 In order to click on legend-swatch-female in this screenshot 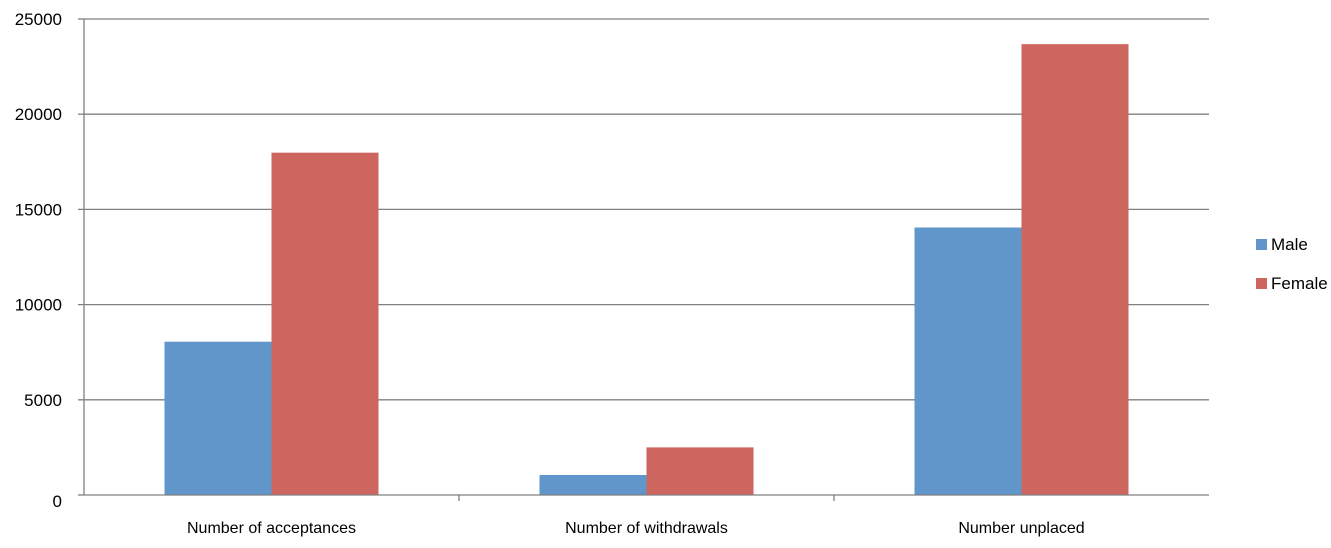, I will do `click(1261, 283)`.